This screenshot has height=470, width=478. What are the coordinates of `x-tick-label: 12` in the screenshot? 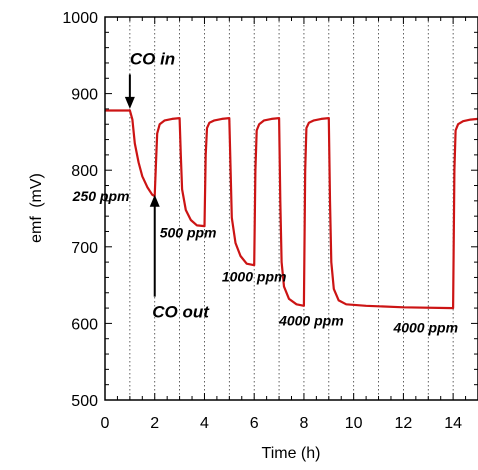 It's located at (404, 423).